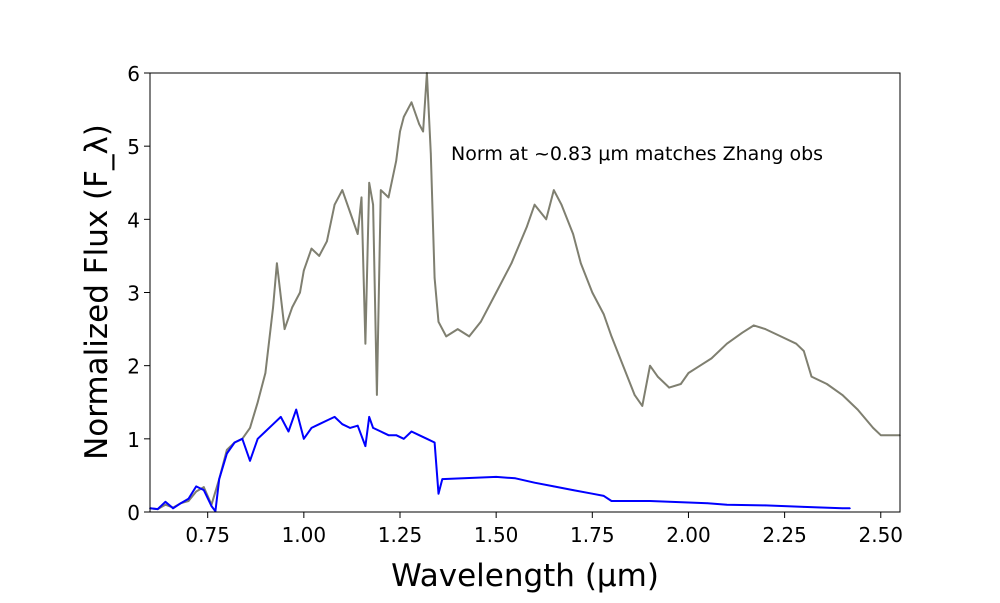 This screenshot has width=1000, height=603. What do you see at coordinates (133, 440) in the screenshot?
I see `y-tick-label: 1` at bounding box center [133, 440].